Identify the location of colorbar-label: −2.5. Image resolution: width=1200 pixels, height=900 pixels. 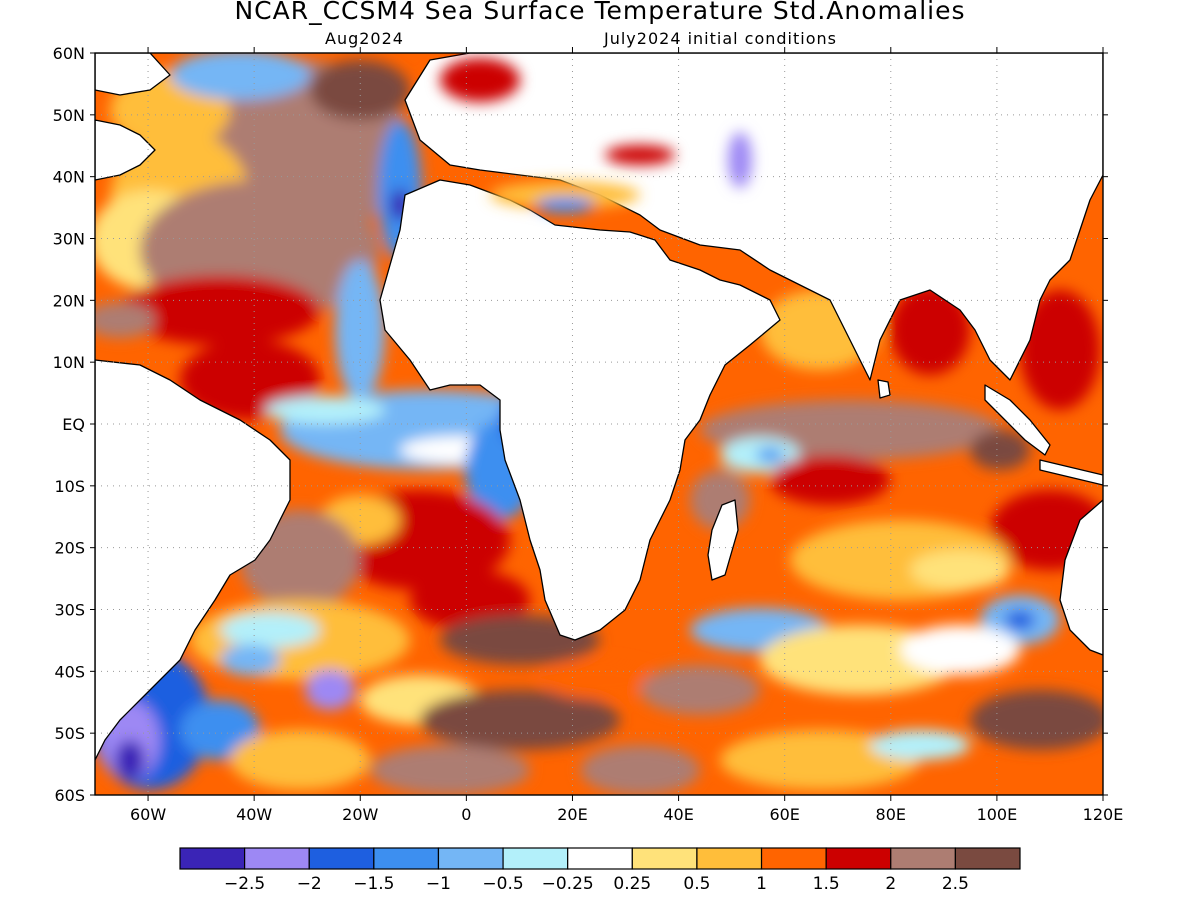
(244, 884).